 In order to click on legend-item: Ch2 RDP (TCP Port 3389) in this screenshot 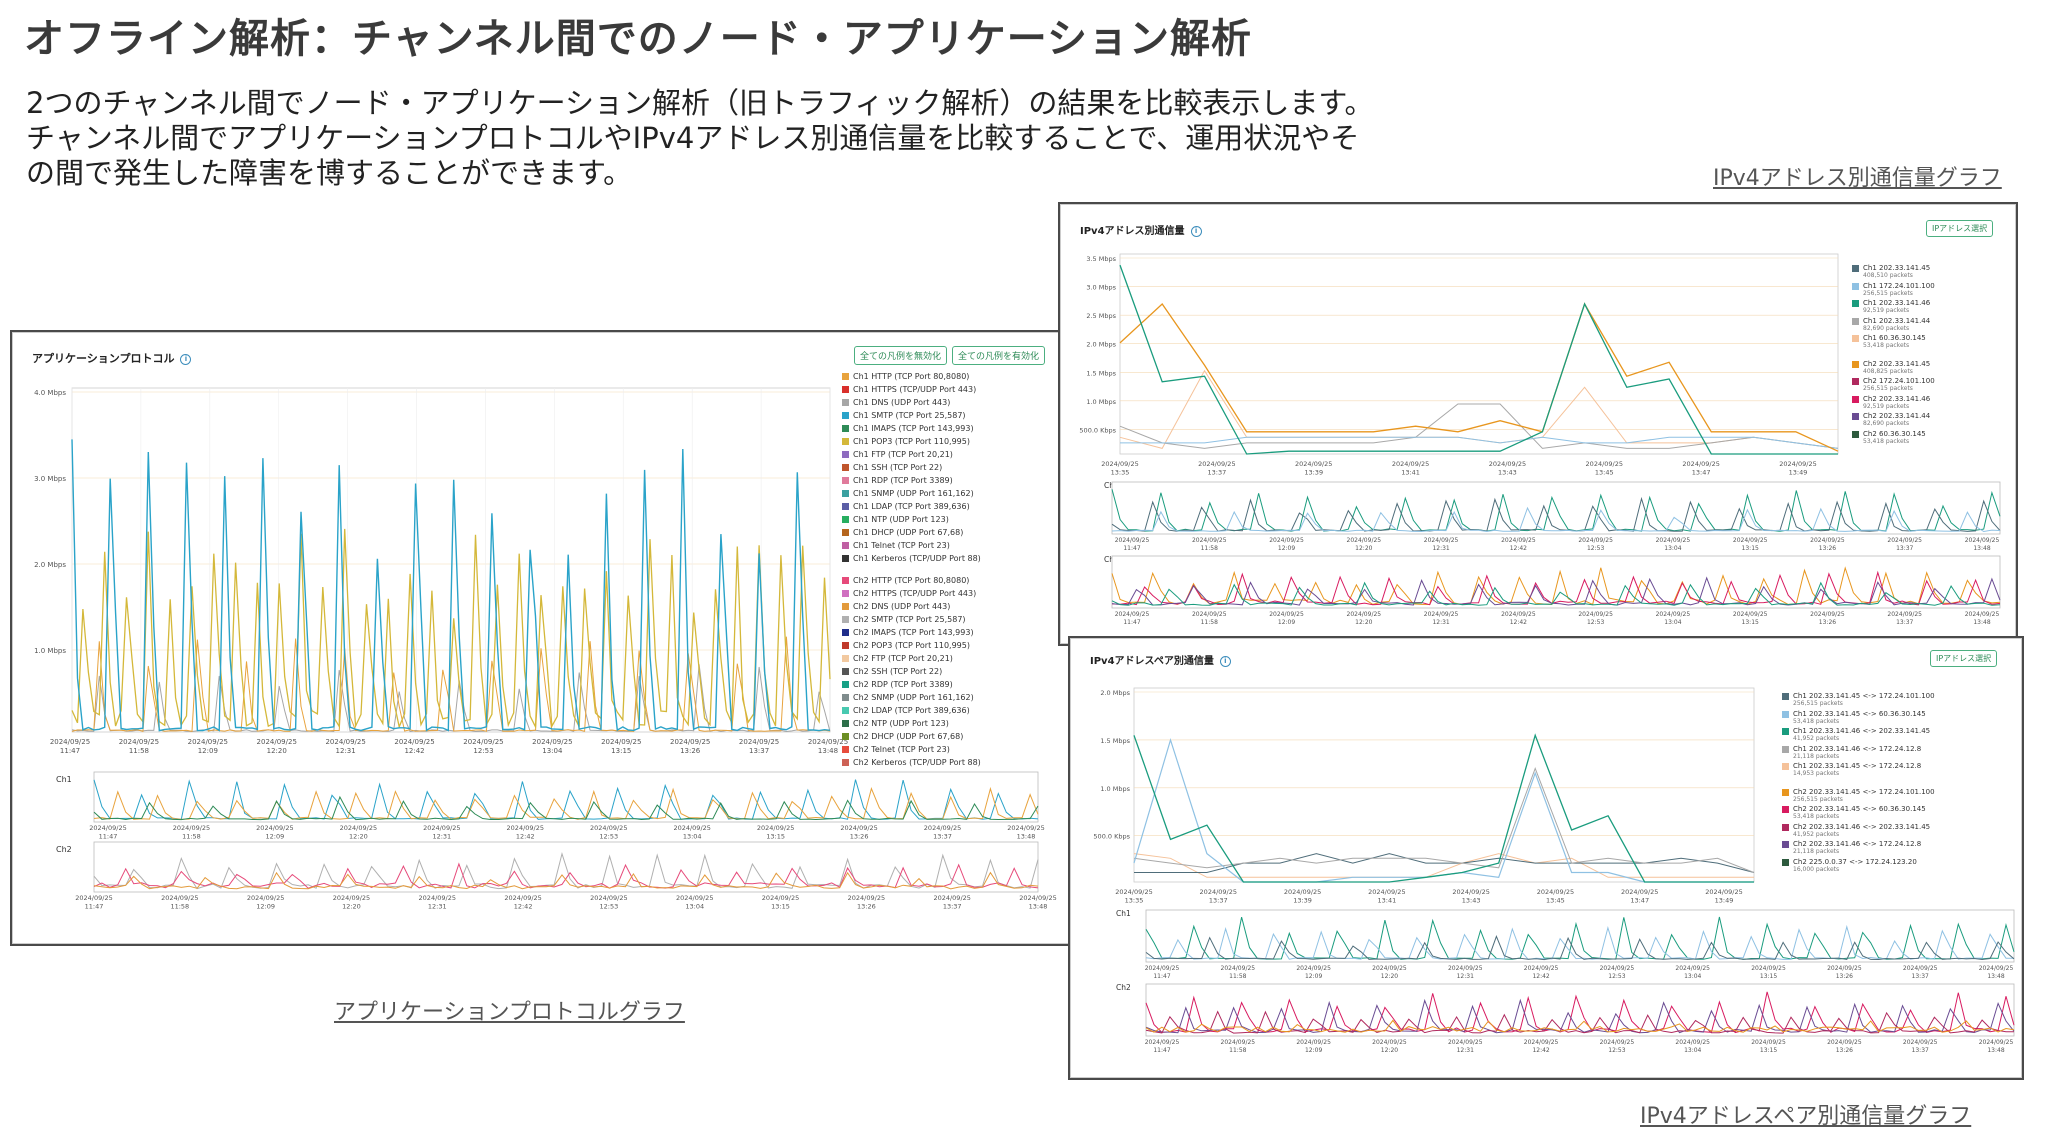, I will do `click(911, 686)`.